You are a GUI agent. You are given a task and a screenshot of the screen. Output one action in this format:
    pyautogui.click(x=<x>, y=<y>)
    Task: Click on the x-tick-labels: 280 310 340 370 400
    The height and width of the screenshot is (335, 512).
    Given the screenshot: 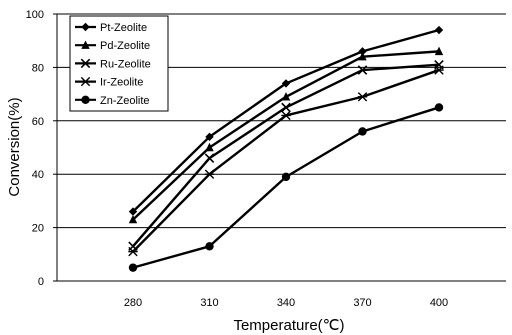 What is the action you would take?
    pyautogui.click(x=286, y=303)
    